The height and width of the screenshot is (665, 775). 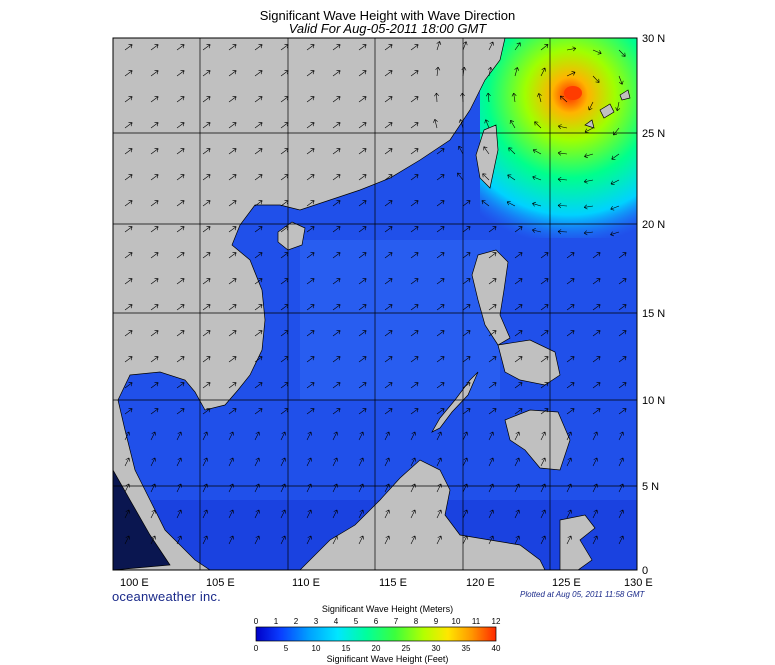 What do you see at coordinates (356, 621) in the screenshot?
I see `colorbar-meter-tick: 5` at bounding box center [356, 621].